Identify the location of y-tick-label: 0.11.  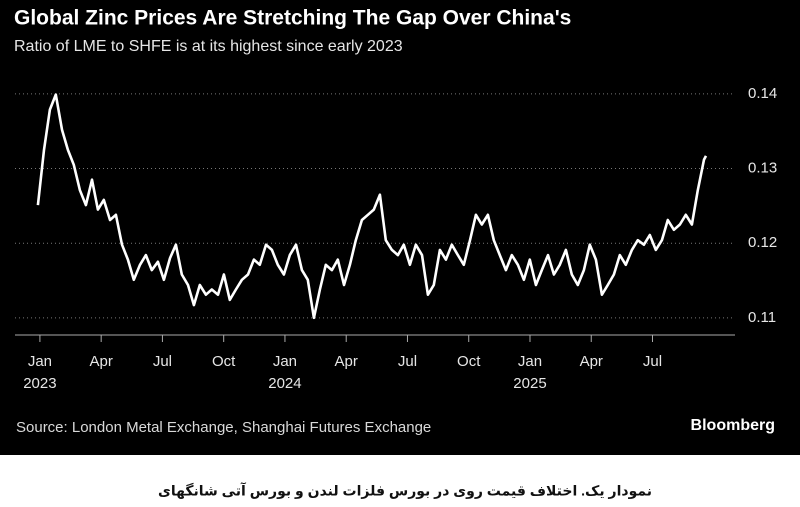
(762, 317).